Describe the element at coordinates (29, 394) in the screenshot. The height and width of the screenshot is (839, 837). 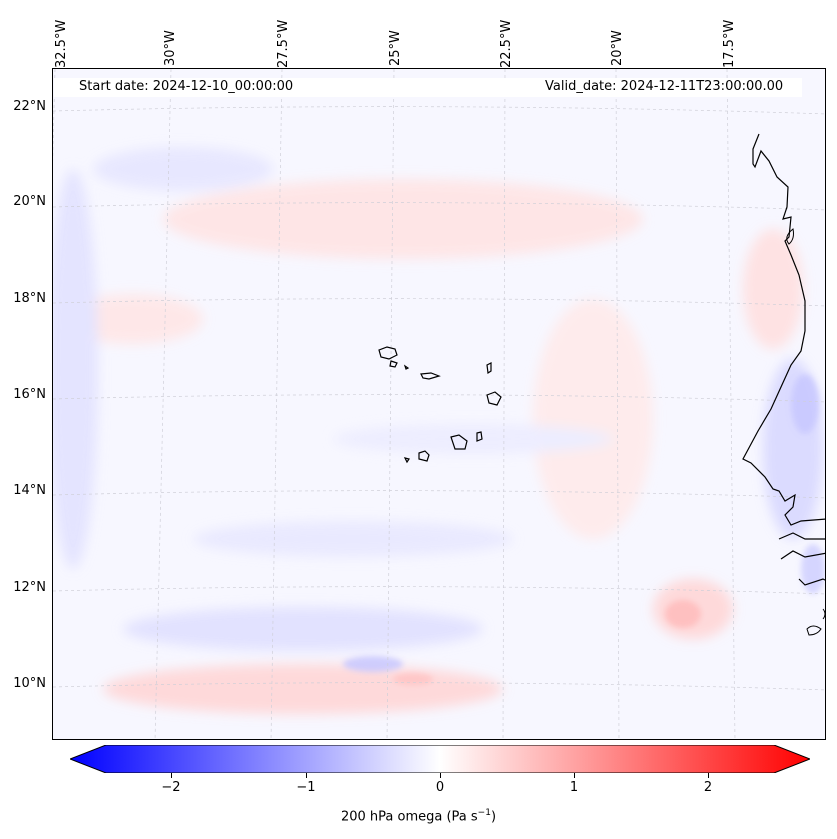
I see `lat-label-16: 16°N` at that location.